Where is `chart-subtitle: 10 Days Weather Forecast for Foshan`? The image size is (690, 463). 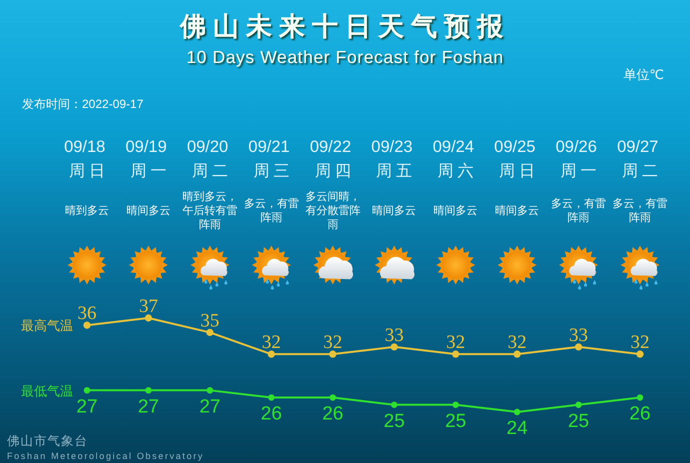
chart-subtitle: 10 Days Weather Forecast for Foshan is located at coordinates (345, 57).